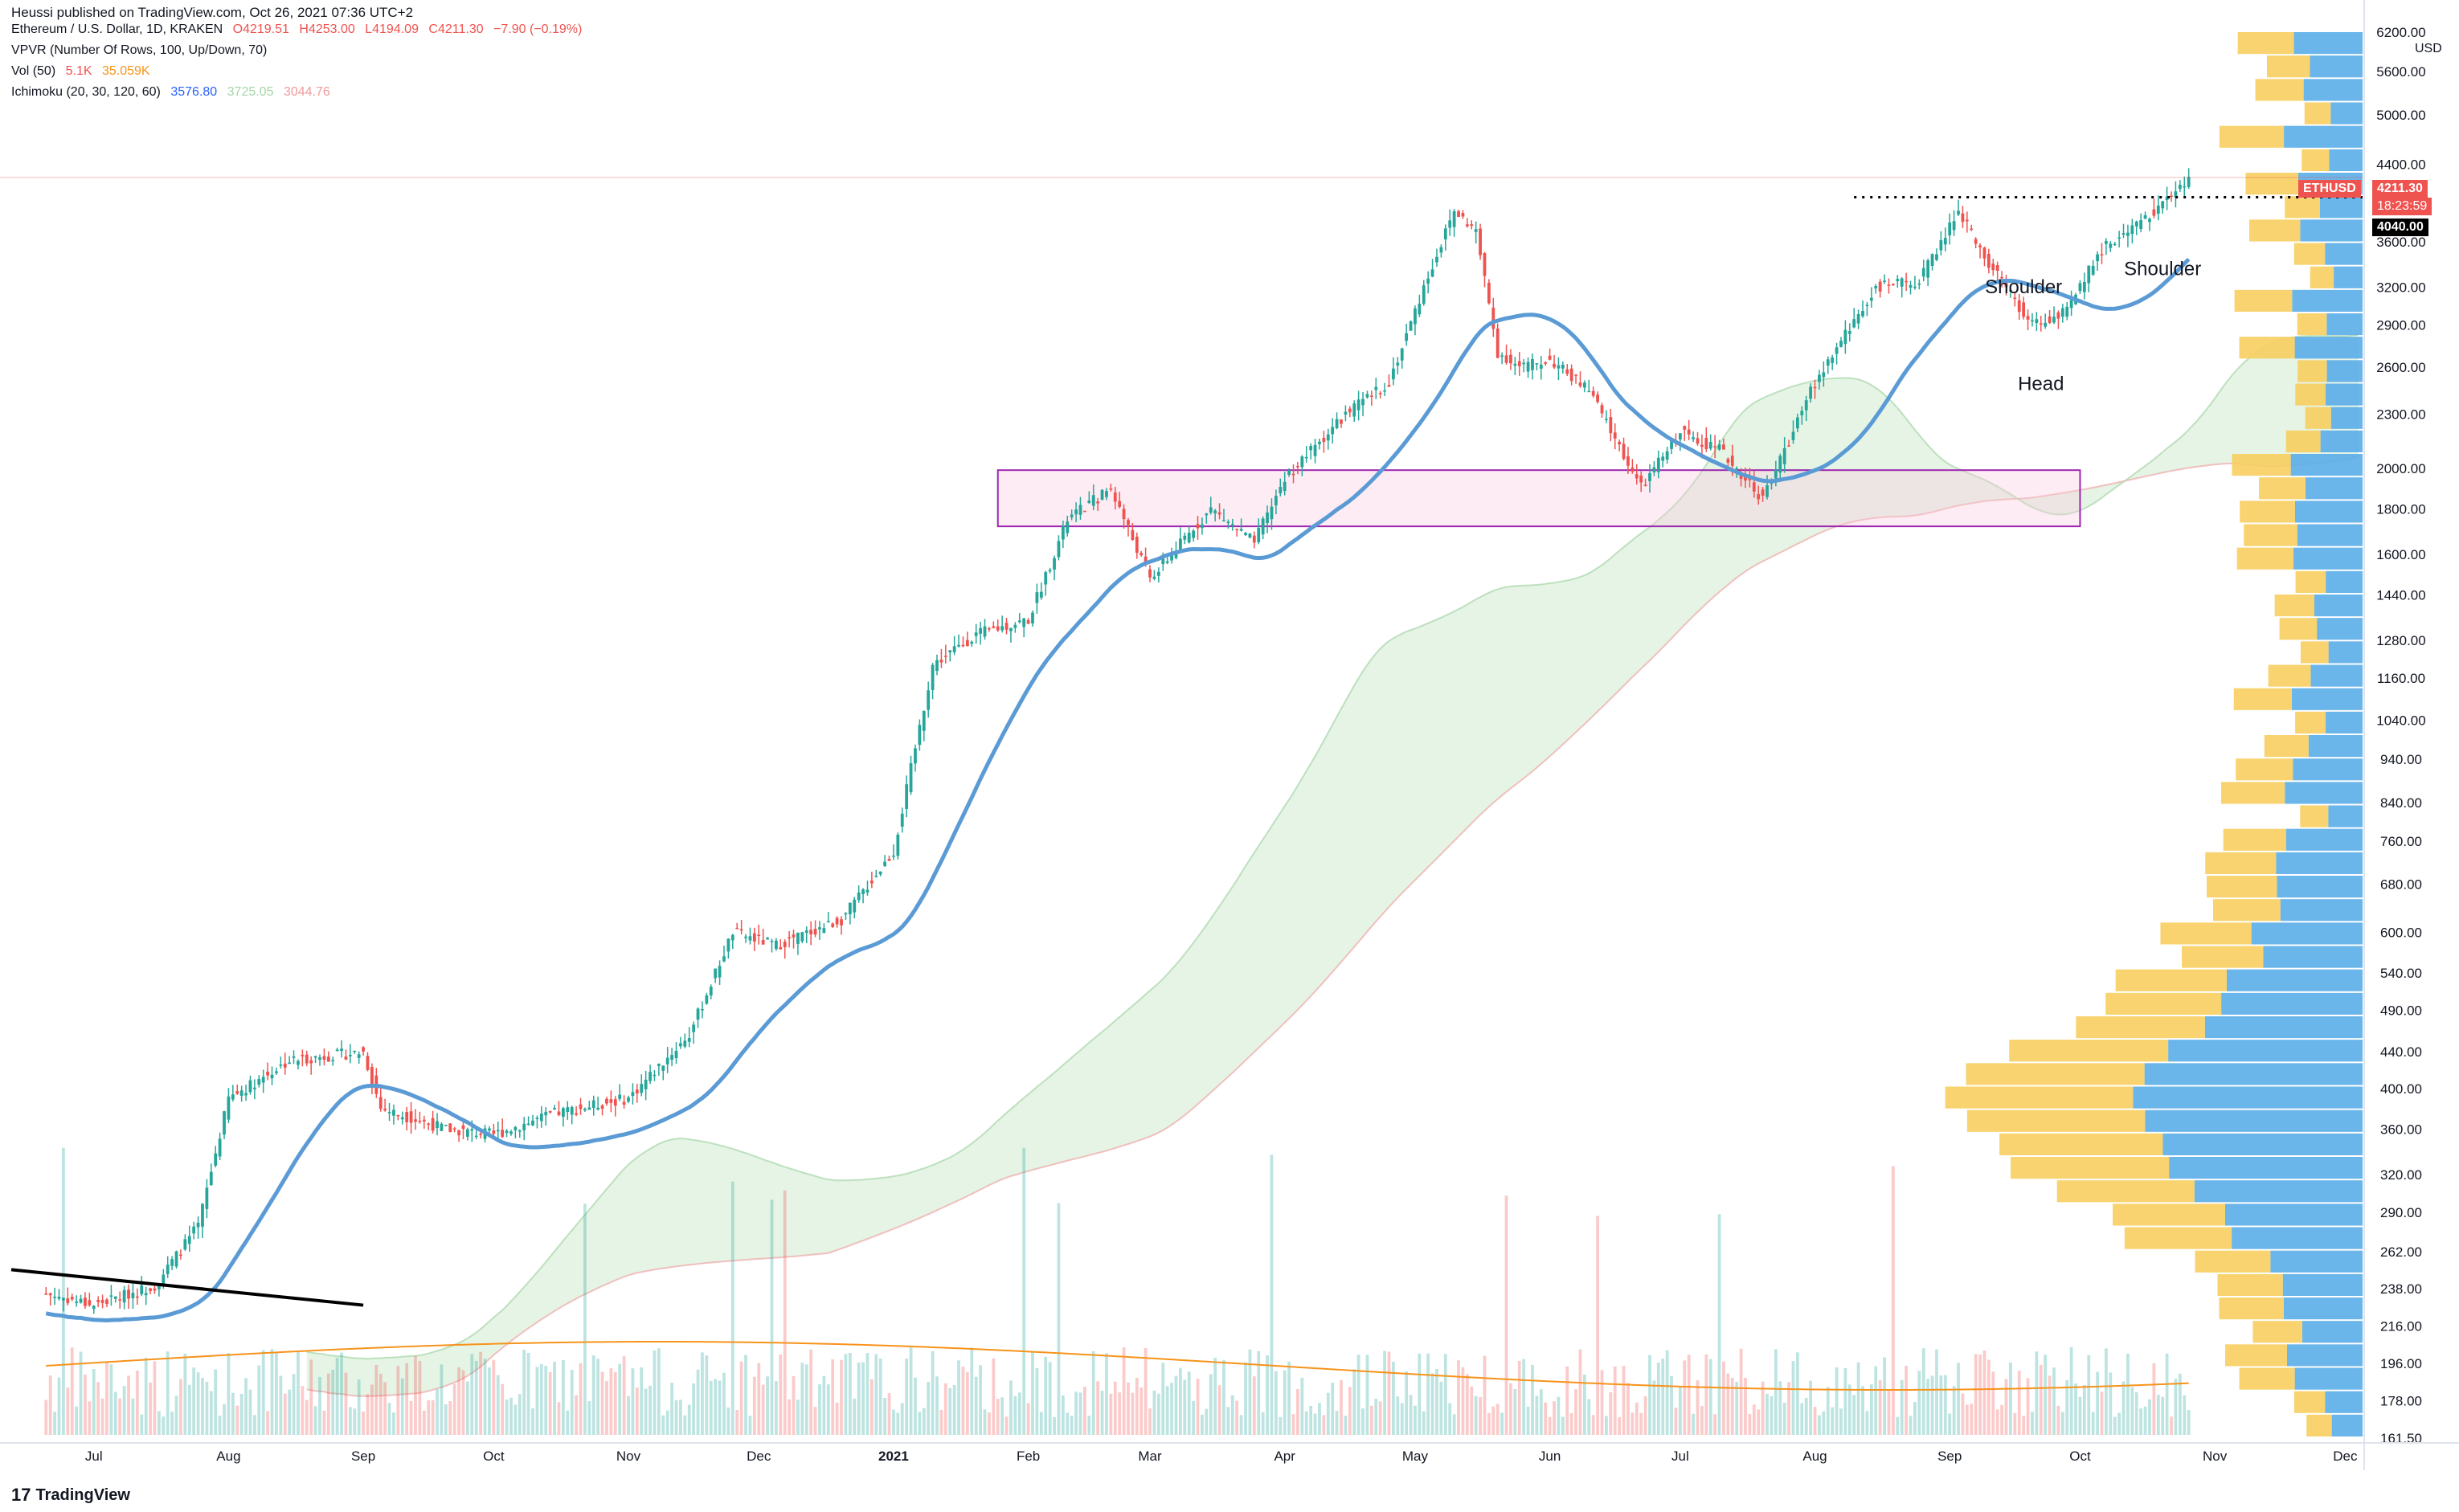  I want to click on time-tick-label: Jun, so click(1550, 1456).